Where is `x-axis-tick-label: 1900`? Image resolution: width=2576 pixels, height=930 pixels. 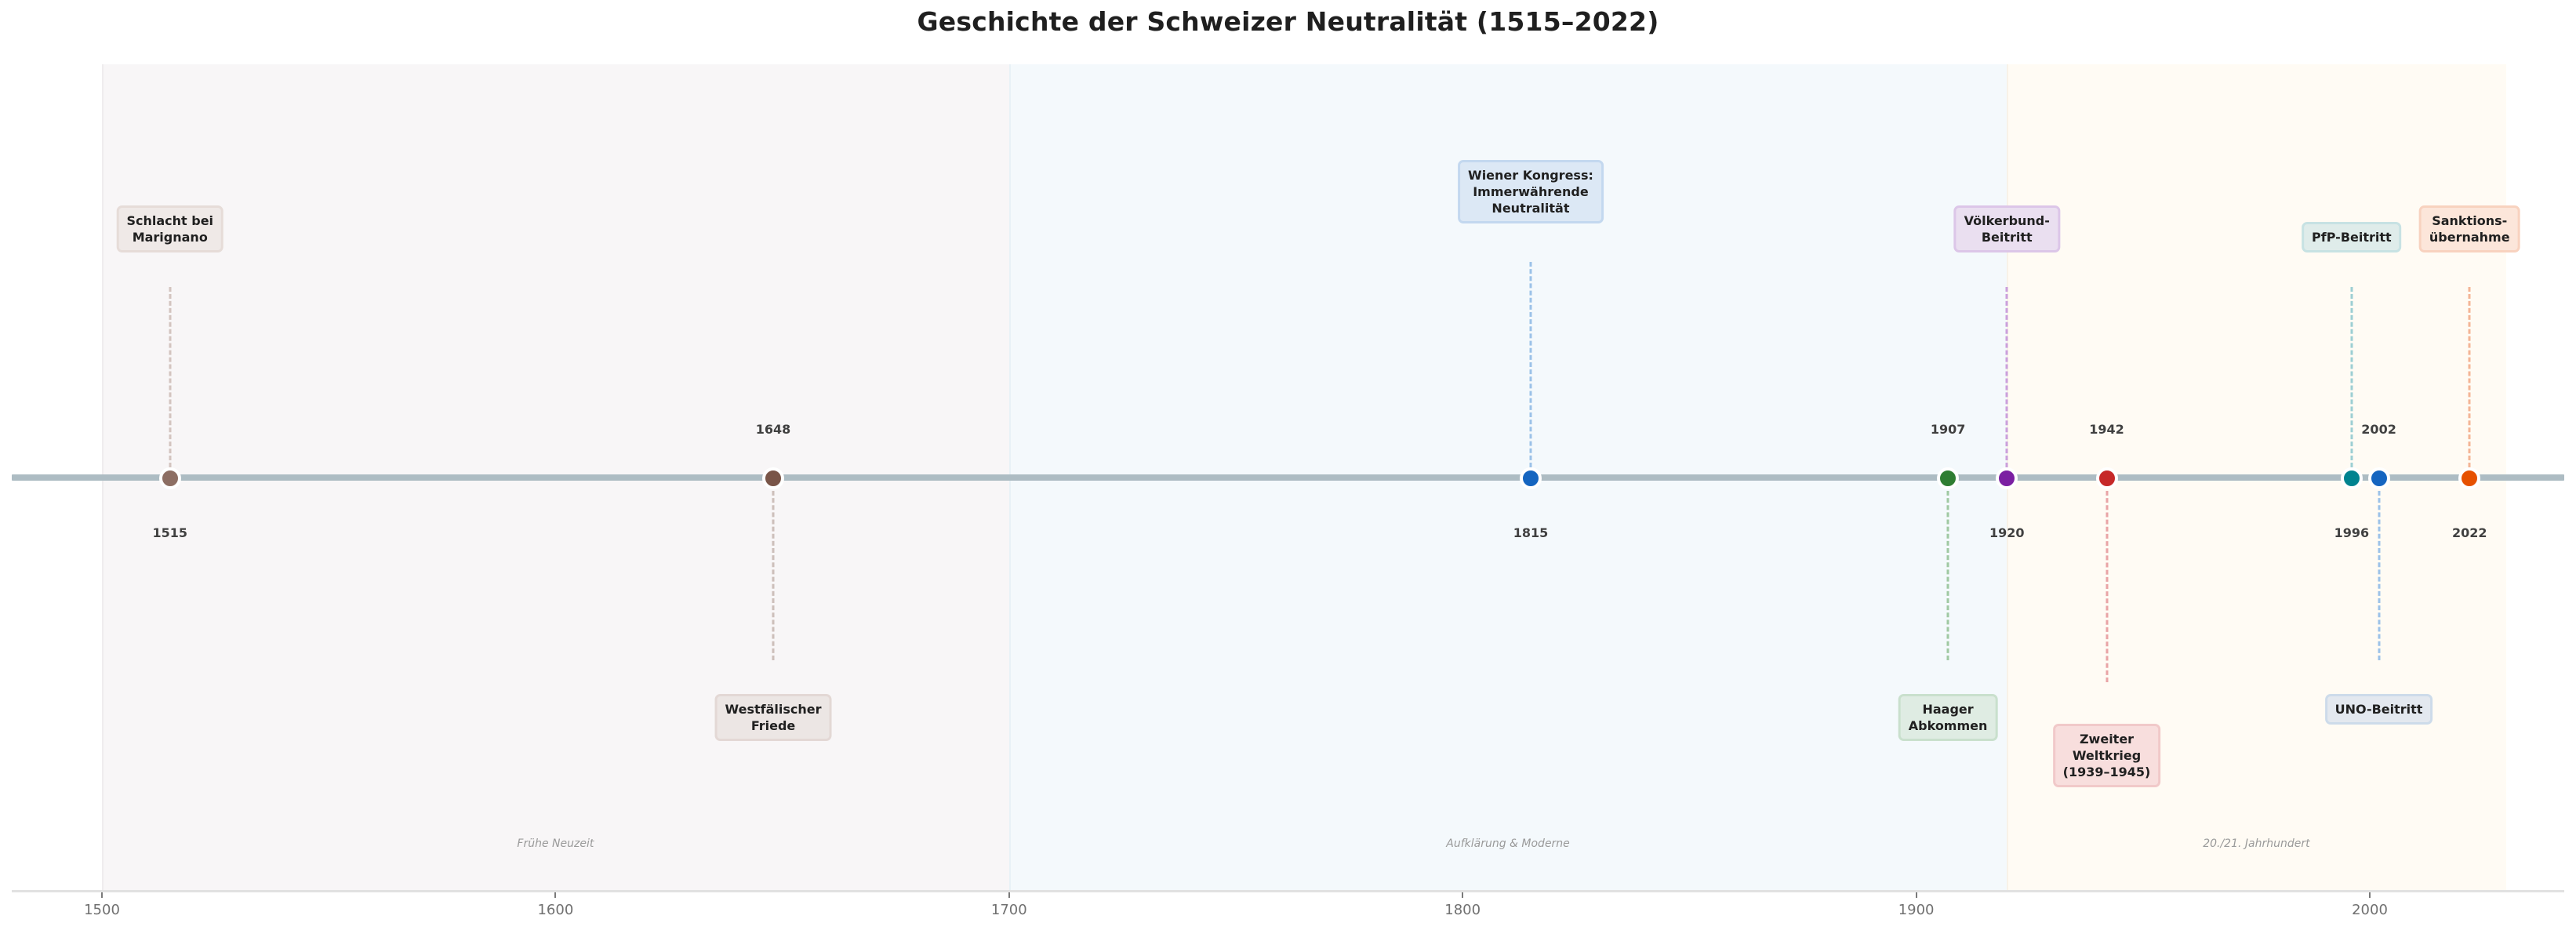
x-axis-tick-label: 1900 is located at coordinates (1916, 910).